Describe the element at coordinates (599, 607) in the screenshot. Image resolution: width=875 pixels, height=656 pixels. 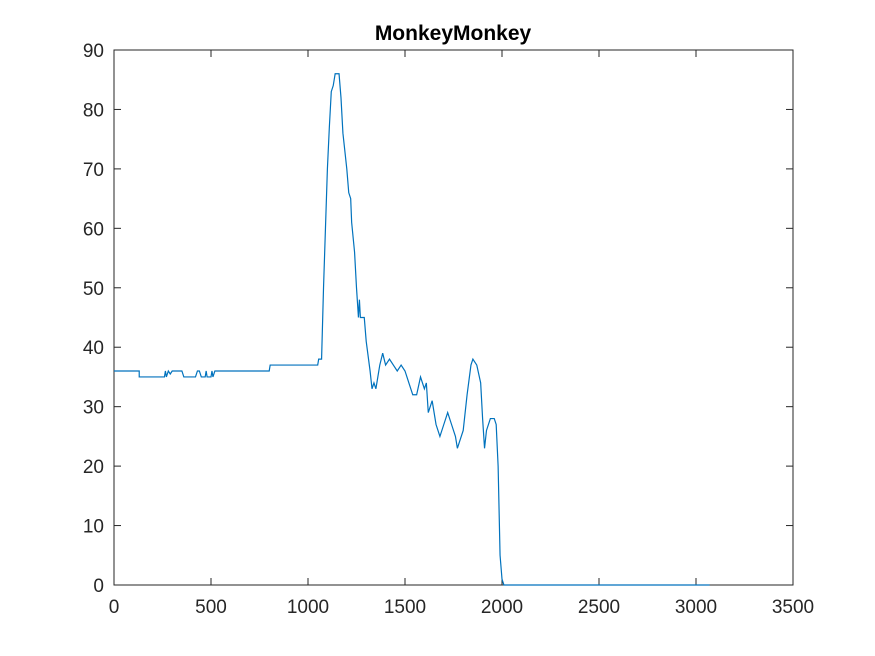
I see `x-tick-label: 2500` at that location.